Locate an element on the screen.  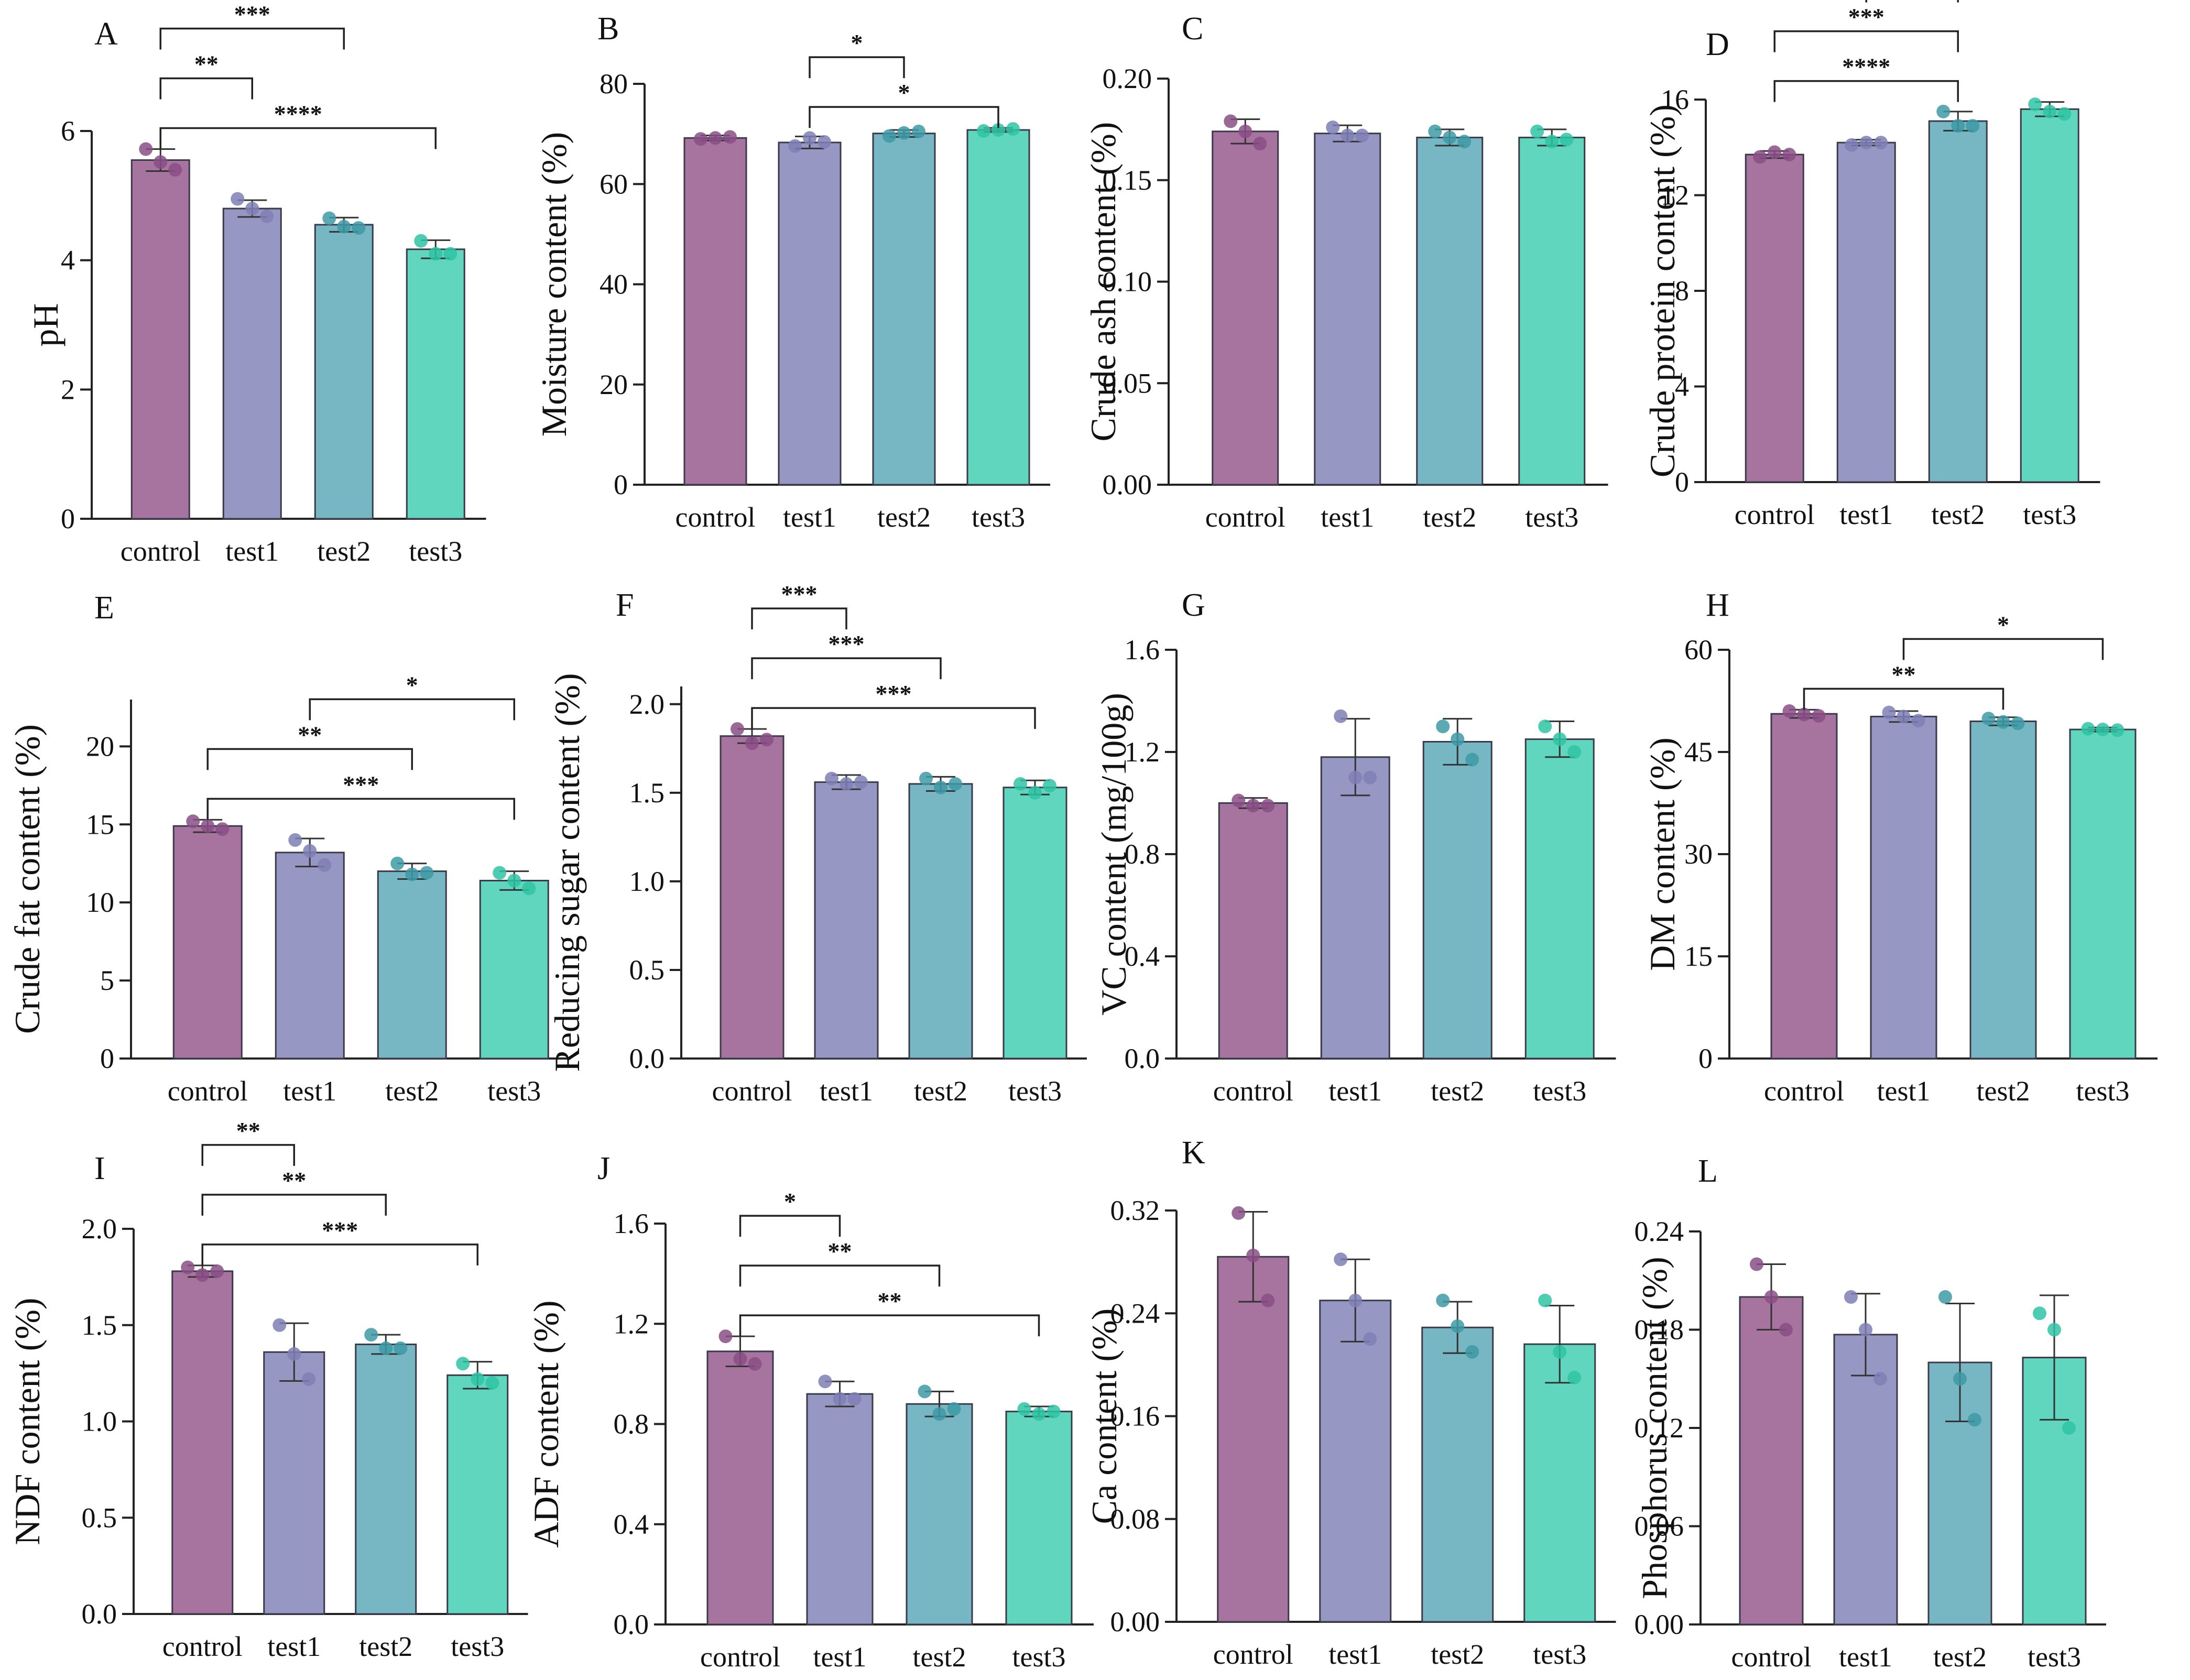
y-tick-label: 12 is located at coordinates (1675, 196).